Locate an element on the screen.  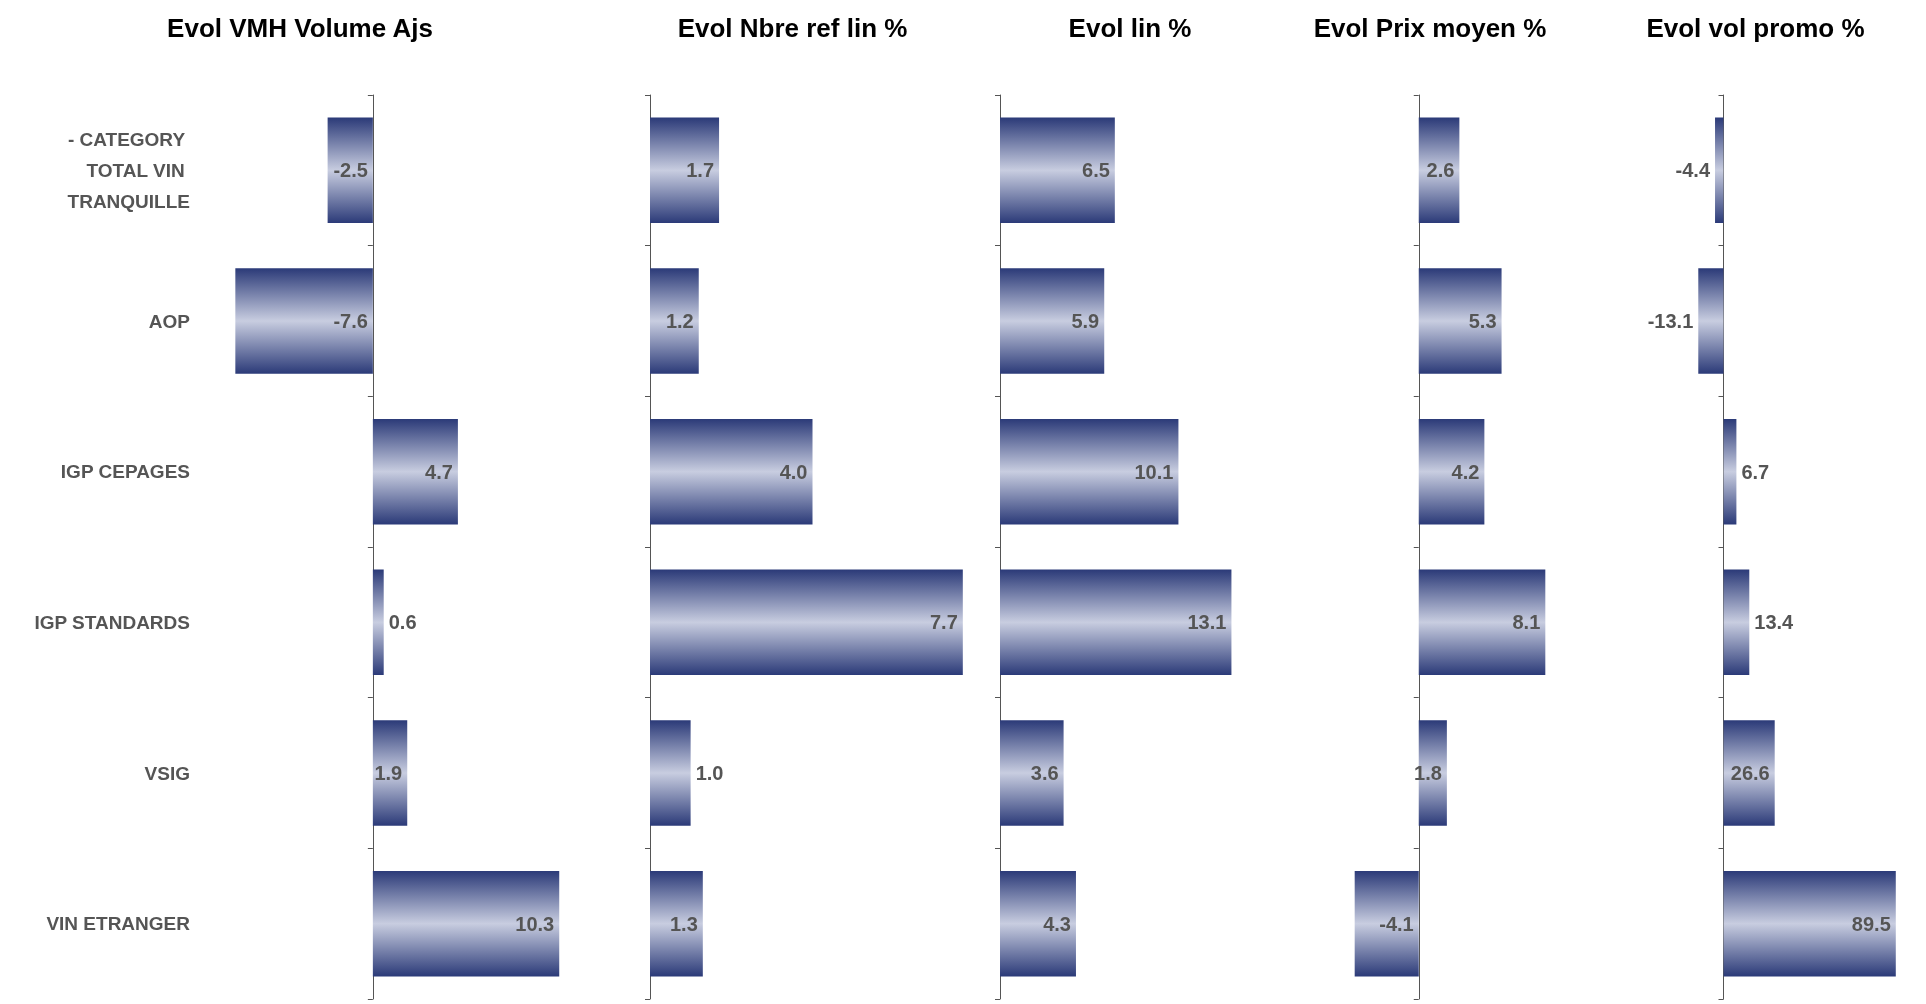
data-label: 7.7 is located at coordinates (944, 622).